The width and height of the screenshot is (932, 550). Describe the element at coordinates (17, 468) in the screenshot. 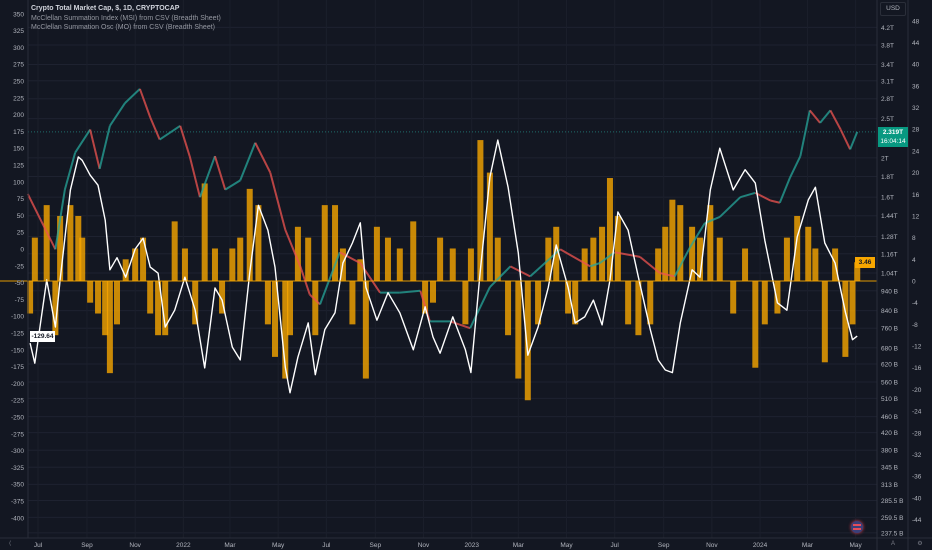

I see `left-tick-label: -325` at that location.